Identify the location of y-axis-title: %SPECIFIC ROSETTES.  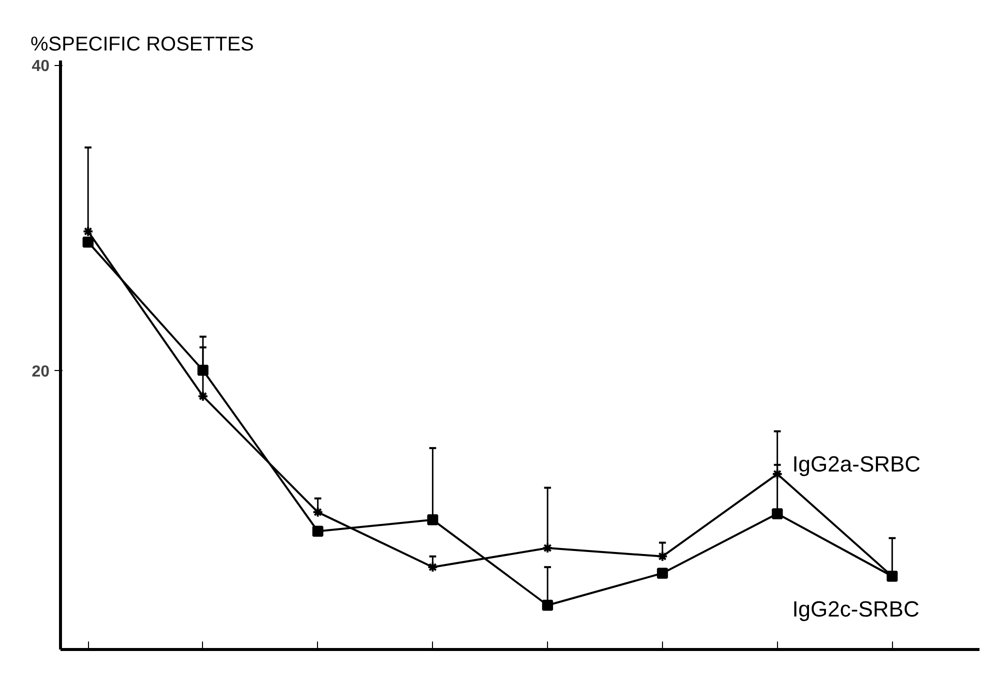
(142, 45).